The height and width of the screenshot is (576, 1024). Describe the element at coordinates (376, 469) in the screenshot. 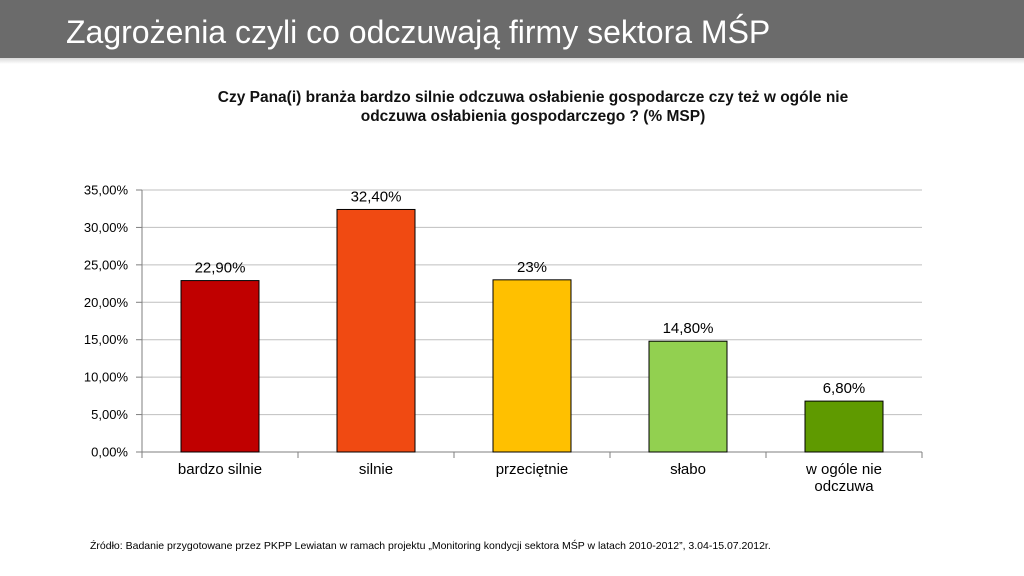

I see `x-category-label: silnie` at that location.